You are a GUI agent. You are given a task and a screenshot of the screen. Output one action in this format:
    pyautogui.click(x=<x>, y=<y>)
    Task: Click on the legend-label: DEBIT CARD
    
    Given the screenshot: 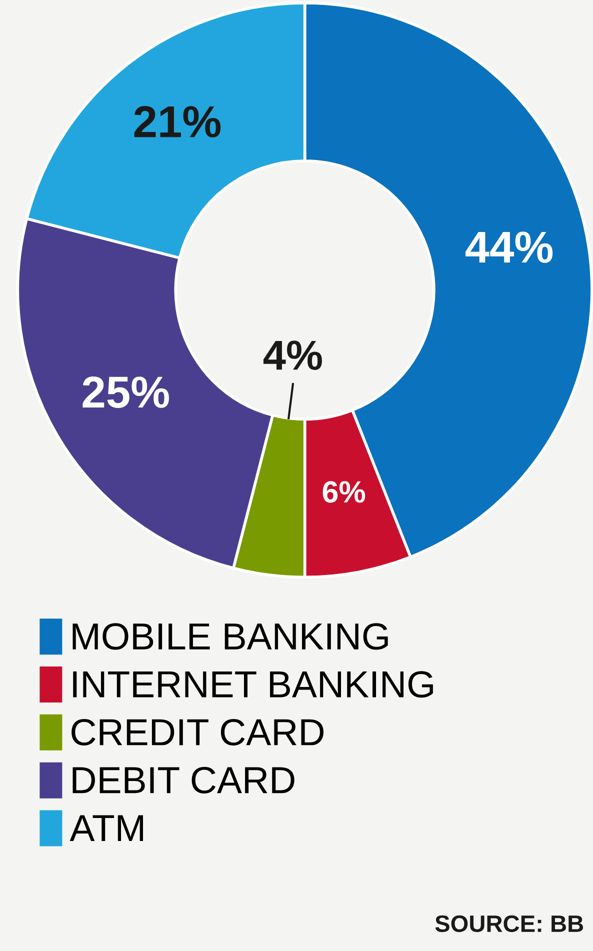 What is the action you would take?
    pyautogui.click(x=183, y=780)
    